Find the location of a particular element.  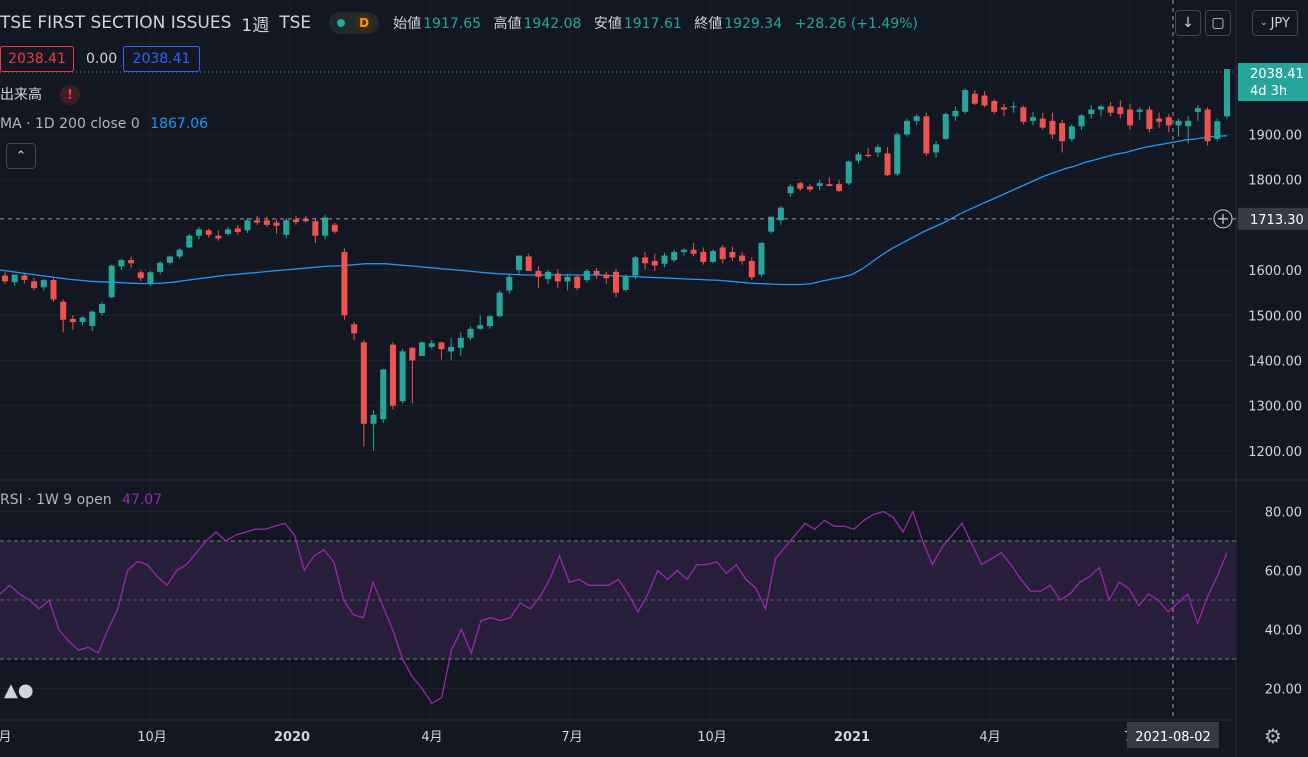

gear-icon: ⚙ is located at coordinates (1273, 736).